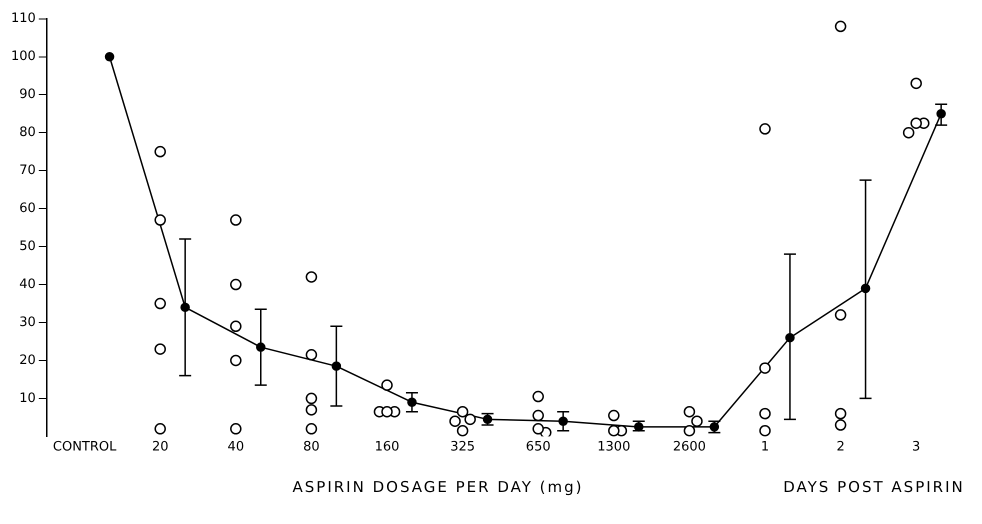  I want to click on y-tick-label: 20, so click(27, 360).